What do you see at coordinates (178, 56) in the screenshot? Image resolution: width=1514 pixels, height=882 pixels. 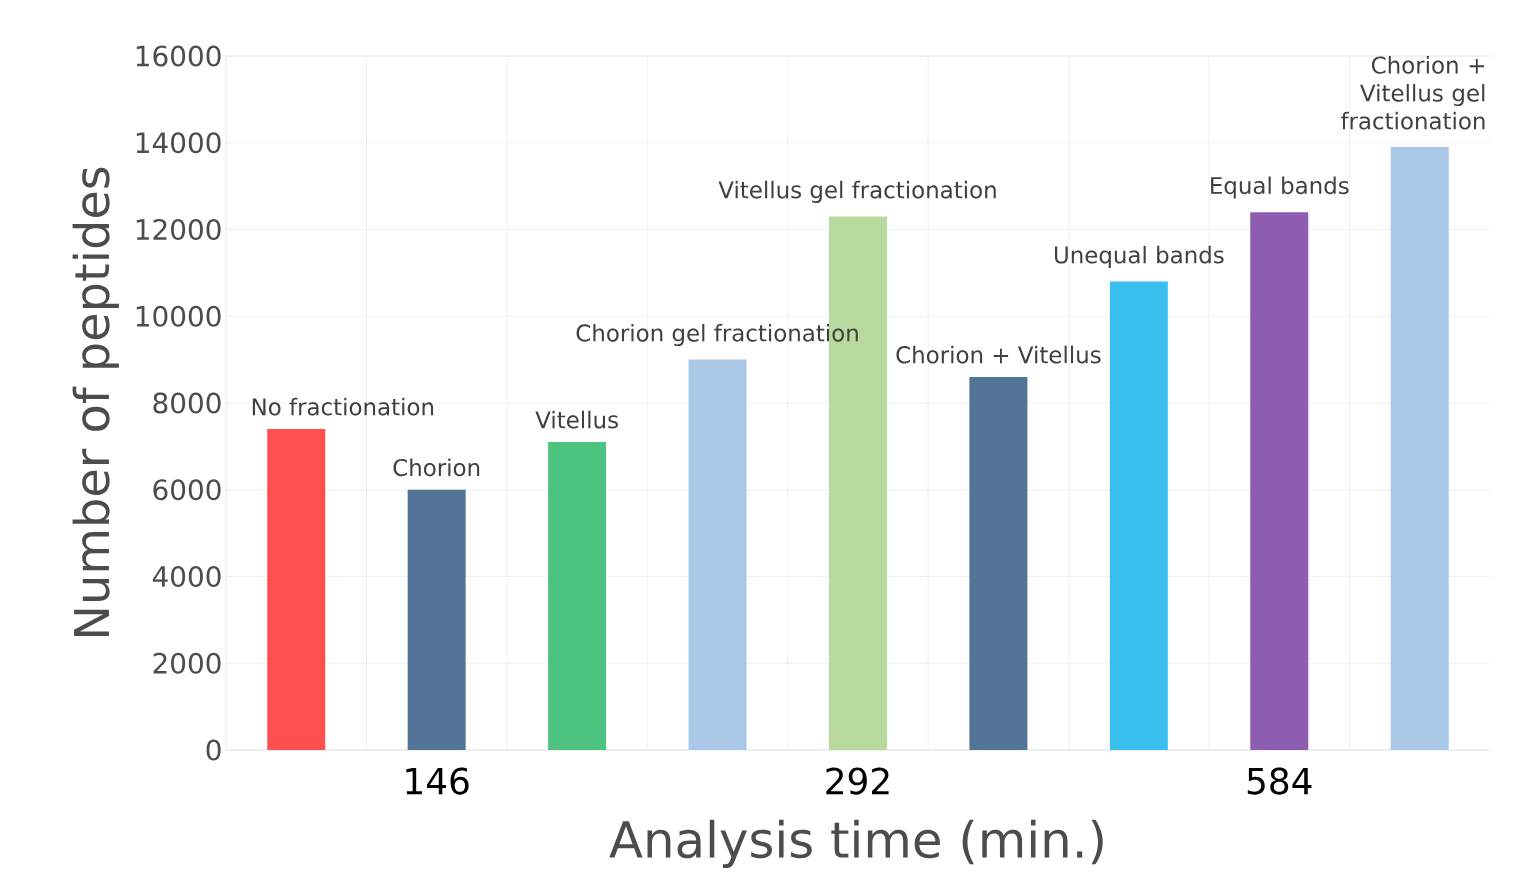 I see `y-tick-label: 16000` at bounding box center [178, 56].